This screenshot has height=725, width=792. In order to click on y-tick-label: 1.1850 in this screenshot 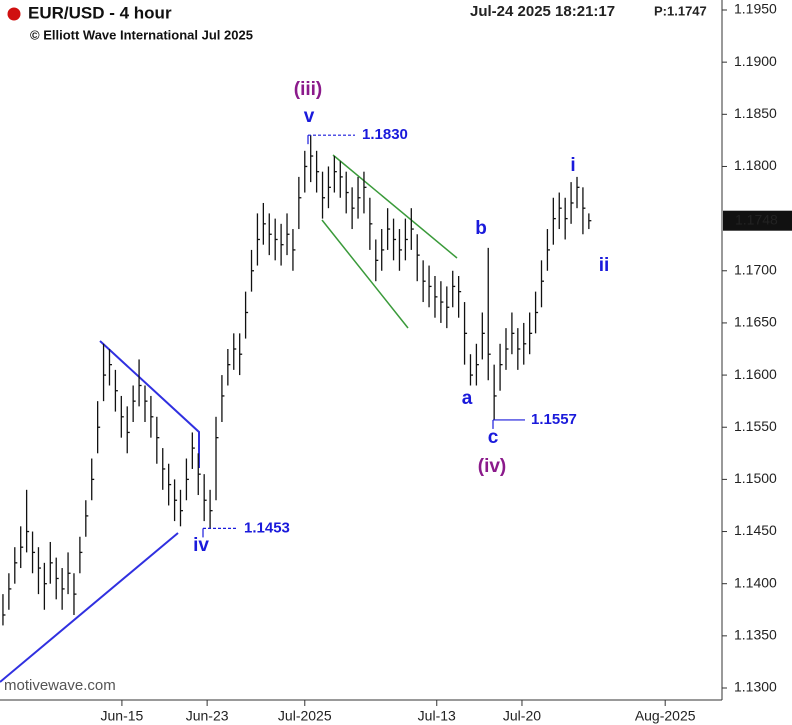, I will do `click(755, 113)`.